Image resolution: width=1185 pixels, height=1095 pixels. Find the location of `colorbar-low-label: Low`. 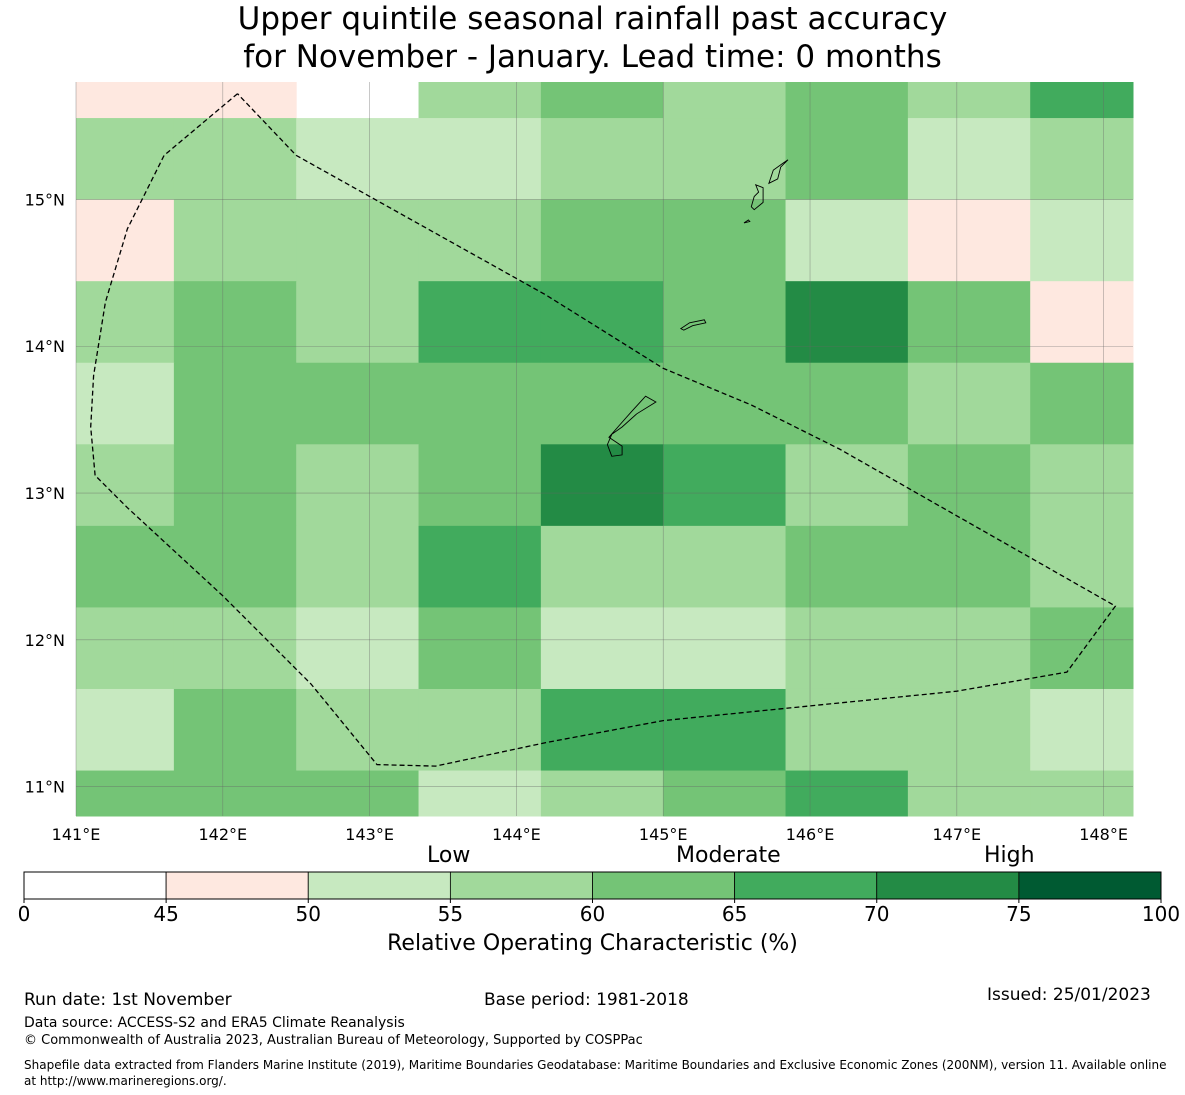

colorbar-low-label: Low is located at coordinates (449, 855).